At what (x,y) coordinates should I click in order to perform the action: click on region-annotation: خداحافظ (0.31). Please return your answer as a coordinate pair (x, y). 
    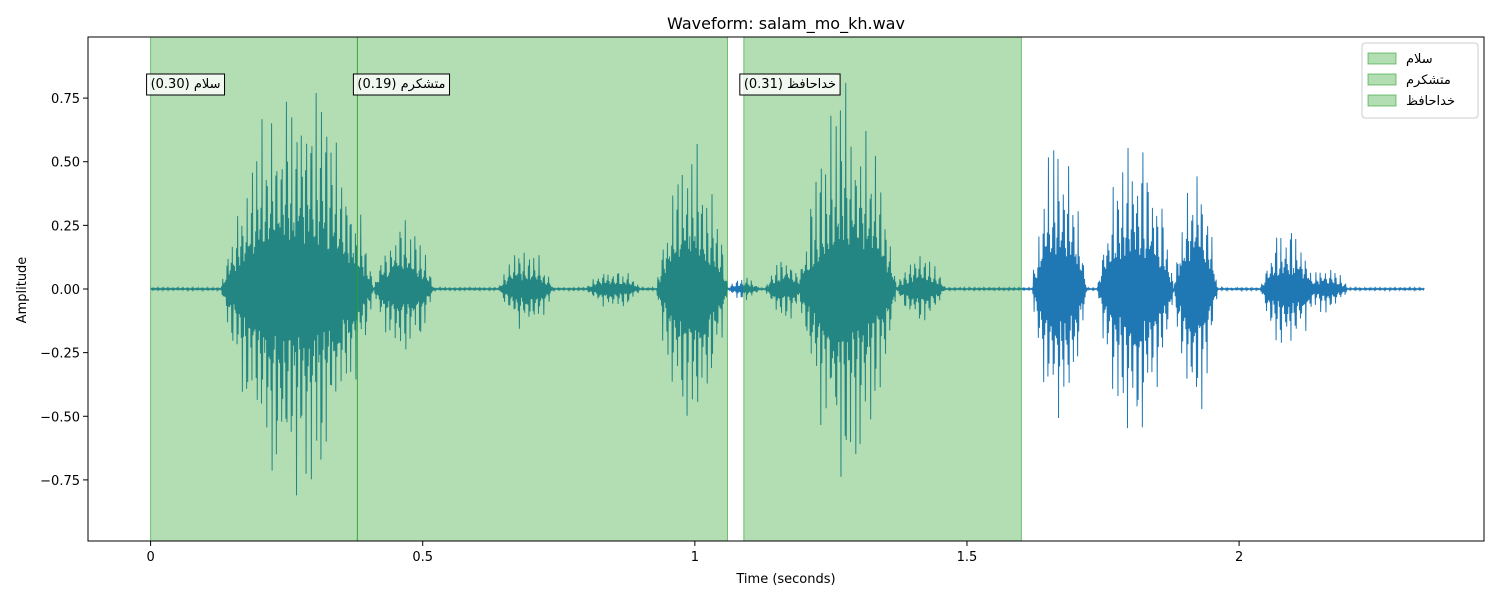
    Looking at the image, I should click on (790, 84).